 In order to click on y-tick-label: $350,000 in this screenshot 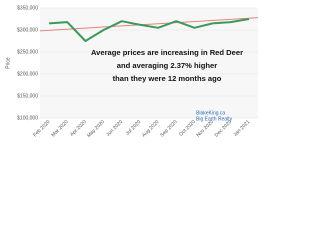, I will do `click(27, 8)`.